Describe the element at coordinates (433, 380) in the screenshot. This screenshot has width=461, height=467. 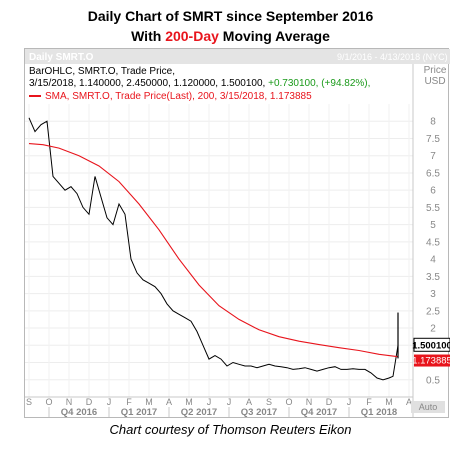
I see `y-tick-label: 0.5` at that location.